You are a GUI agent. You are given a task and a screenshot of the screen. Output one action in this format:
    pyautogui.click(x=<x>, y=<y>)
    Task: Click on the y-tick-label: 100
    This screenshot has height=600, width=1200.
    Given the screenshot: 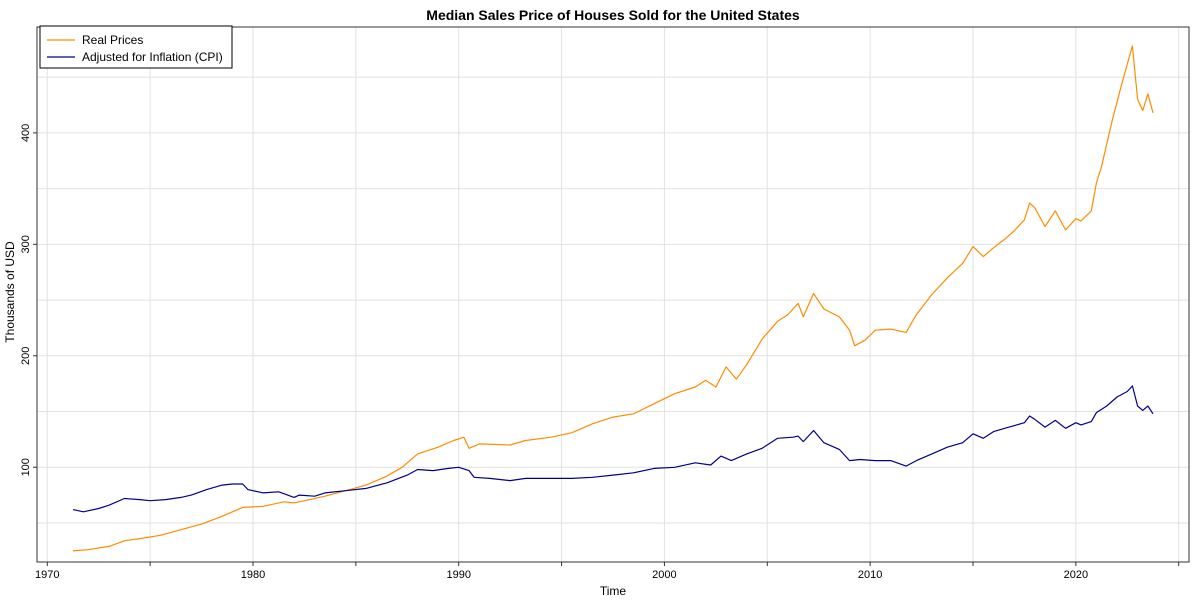 What is the action you would take?
    pyautogui.click(x=26, y=467)
    